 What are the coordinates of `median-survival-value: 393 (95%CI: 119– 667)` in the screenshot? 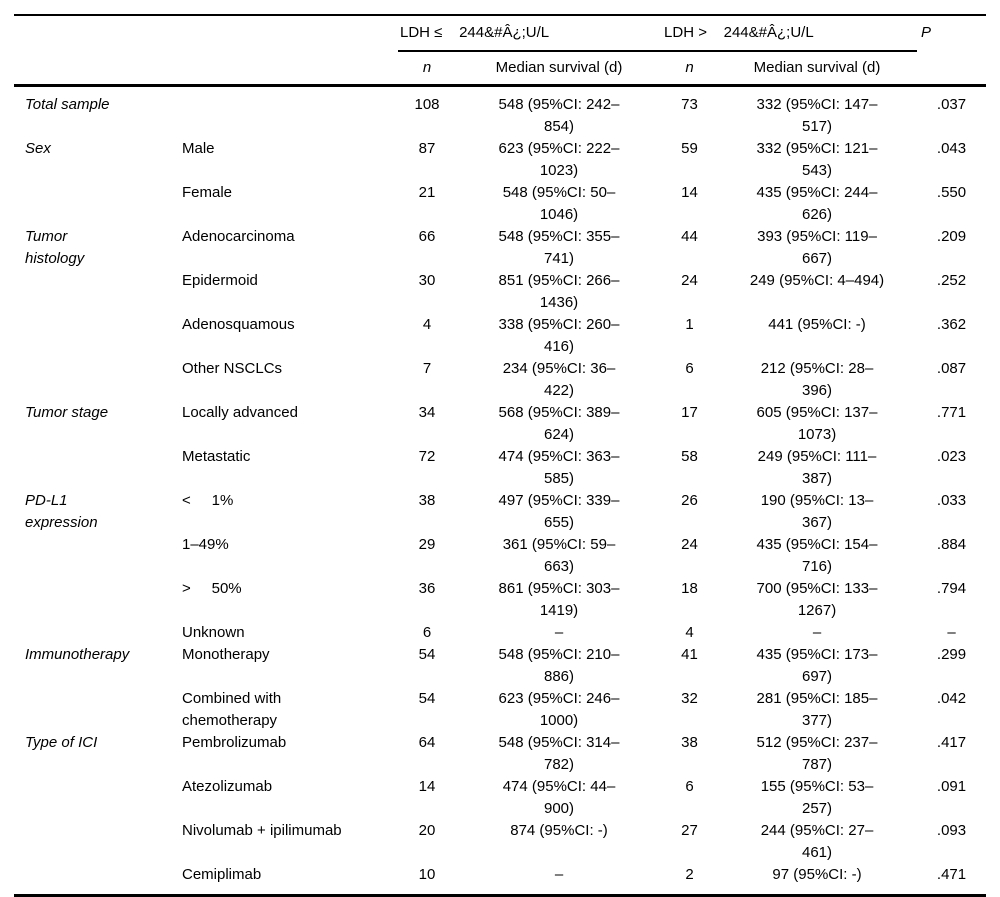 It's located at (817, 247).